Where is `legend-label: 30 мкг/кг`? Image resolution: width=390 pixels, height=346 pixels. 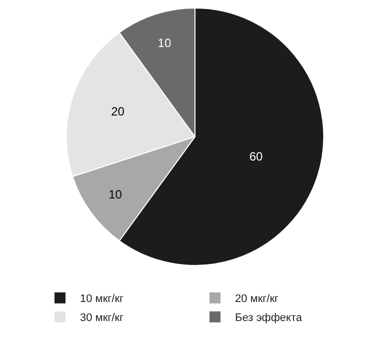 legend-label: 30 мкг/кг is located at coordinates (102, 318).